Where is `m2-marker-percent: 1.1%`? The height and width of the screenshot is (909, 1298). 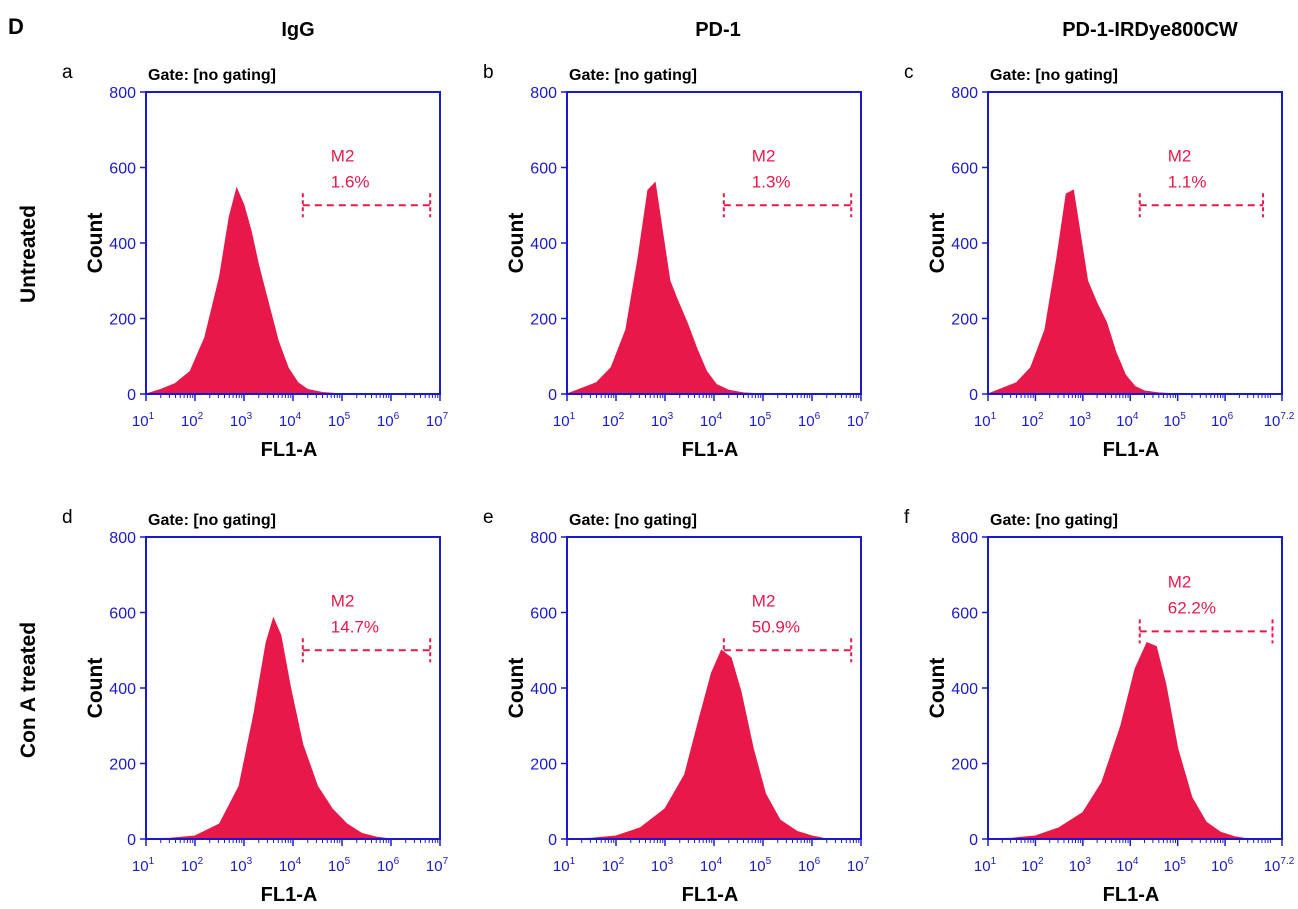 m2-marker-percent: 1.1% is located at coordinates (1187, 181).